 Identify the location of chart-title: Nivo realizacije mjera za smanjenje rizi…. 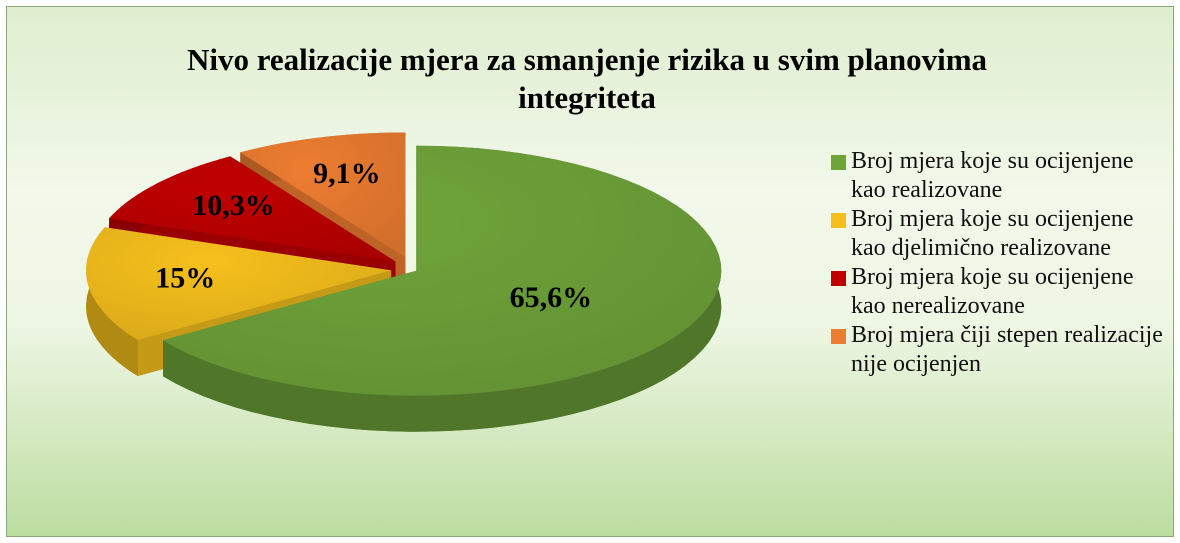
(587, 78).